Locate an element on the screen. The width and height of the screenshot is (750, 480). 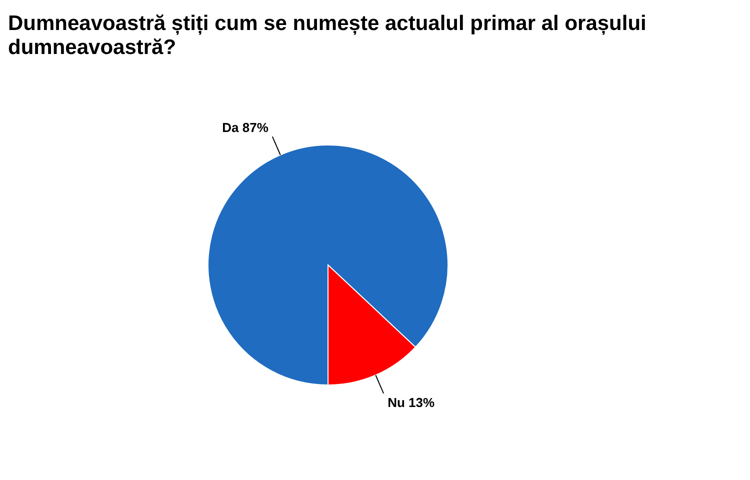
chart-title: Dumneavoastră știți cum se numește actualul primar al orașului dumneavoastră? is located at coordinates (328, 35).